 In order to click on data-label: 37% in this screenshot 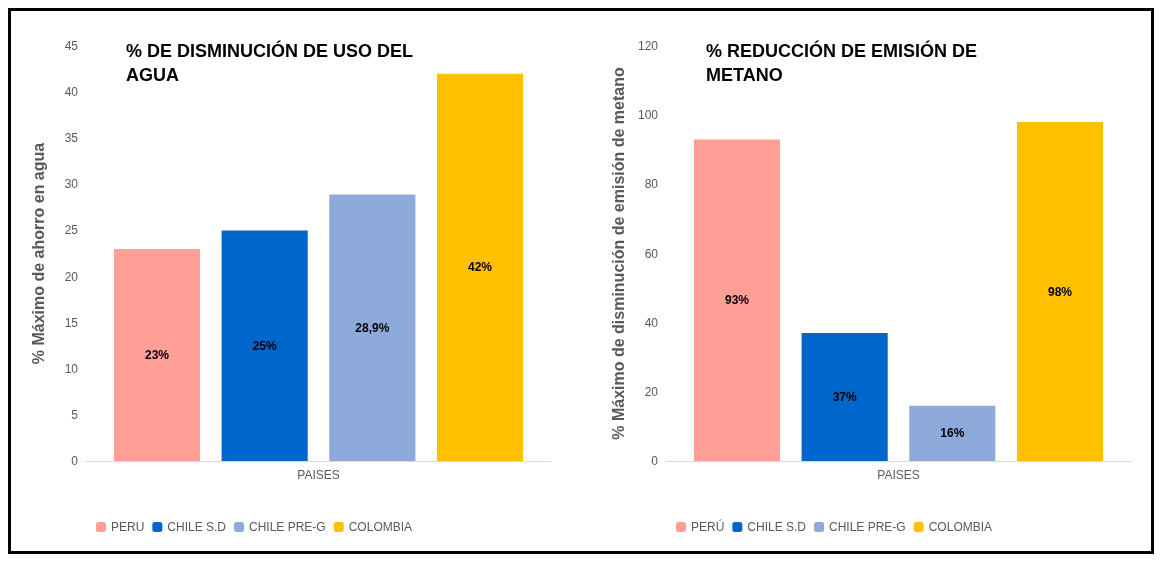, I will do `click(844, 397)`.